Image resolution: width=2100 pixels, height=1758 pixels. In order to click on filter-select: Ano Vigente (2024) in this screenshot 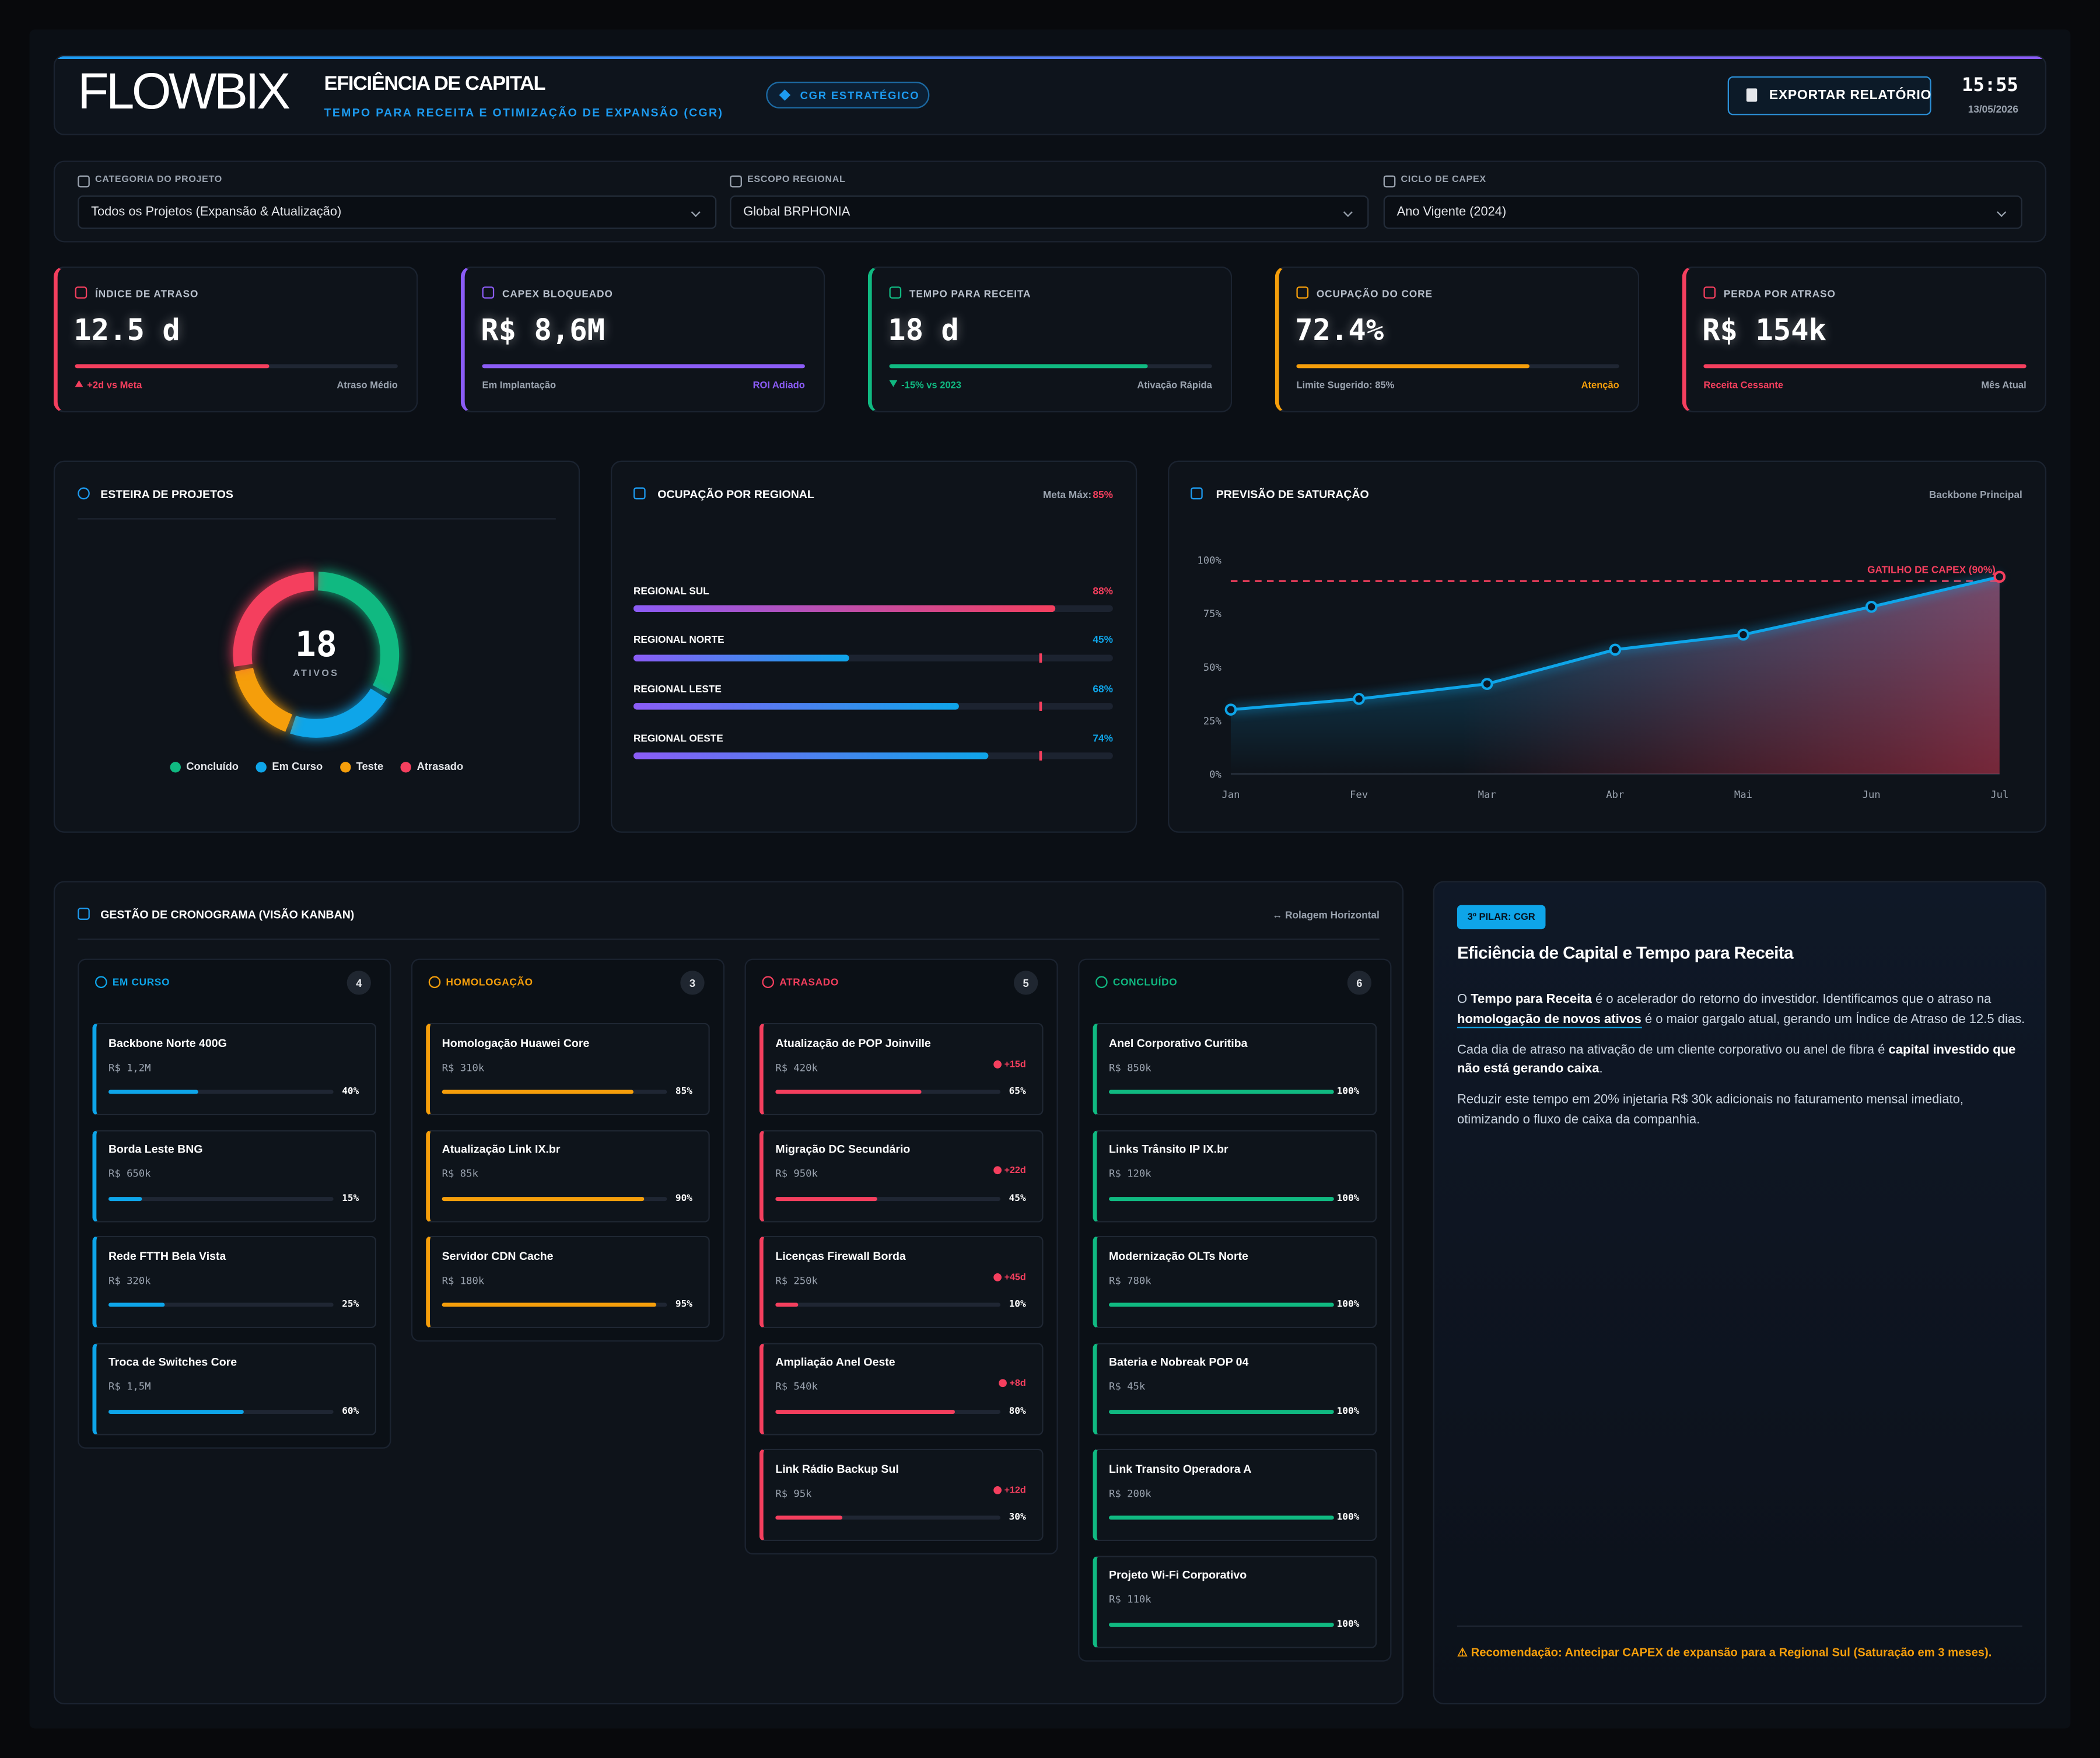, I will do `click(1702, 212)`.